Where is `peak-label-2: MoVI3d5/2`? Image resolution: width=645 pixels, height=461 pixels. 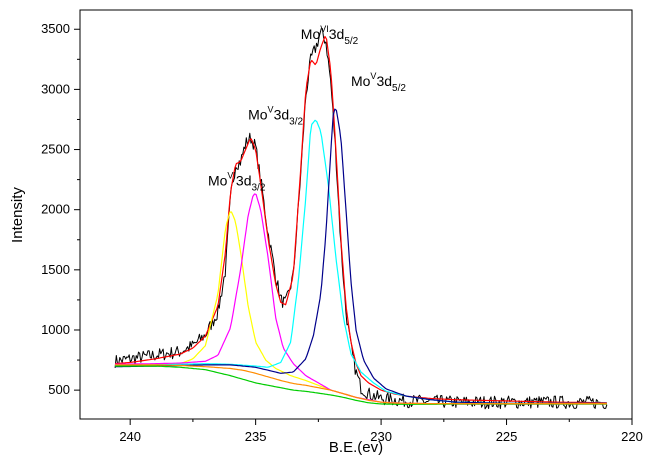 peak-label-2: MoVI3d5/2 is located at coordinates (330, 35).